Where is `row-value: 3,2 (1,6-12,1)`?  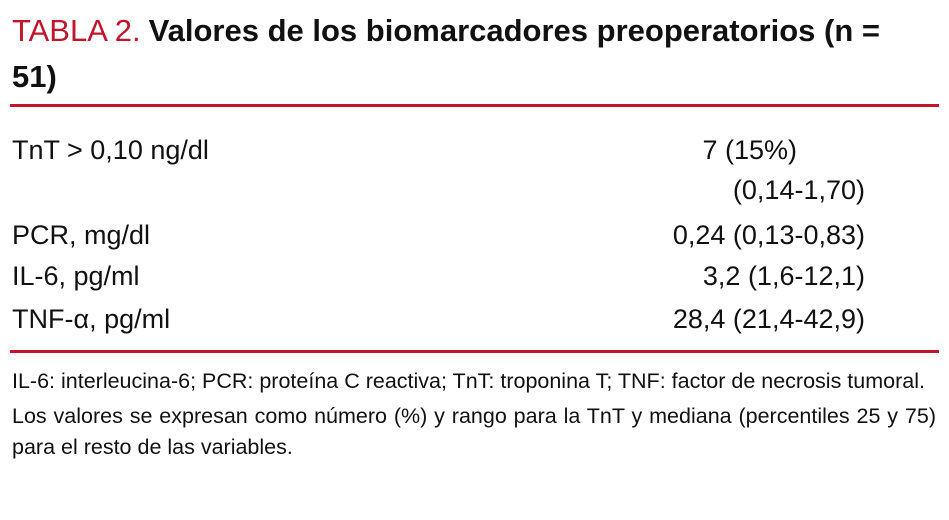 row-value: 3,2 (1,6-12,1) is located at coordinates (783, 276).